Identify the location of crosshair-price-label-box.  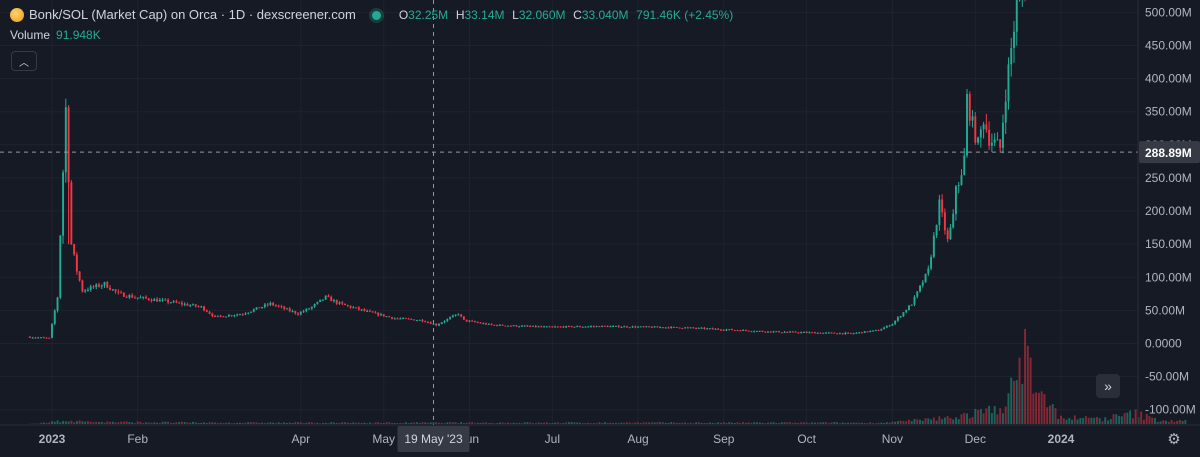
(1169, 152).